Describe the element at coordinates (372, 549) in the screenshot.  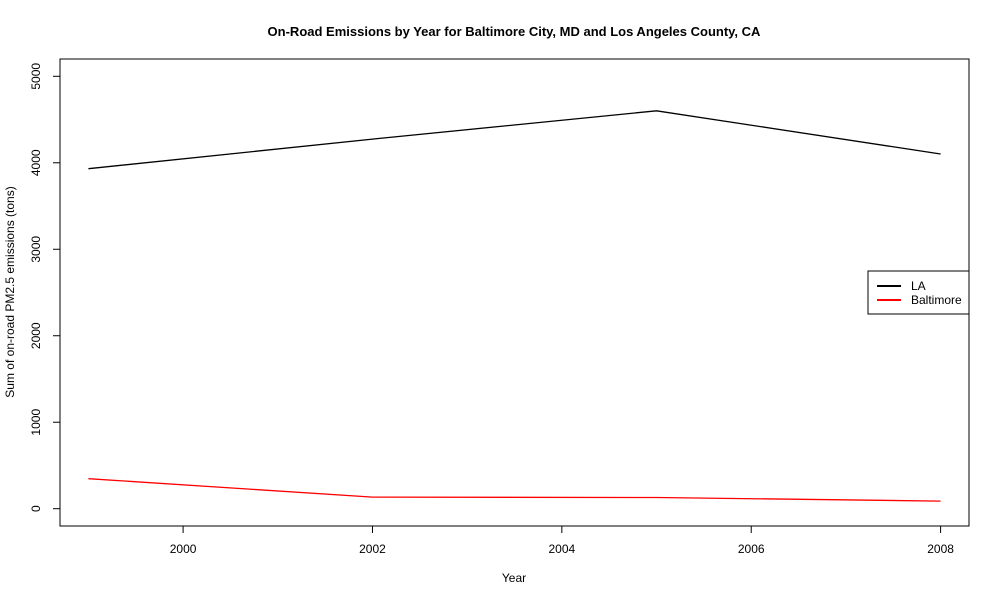
I see `x-tick-label: 2002` at that location.